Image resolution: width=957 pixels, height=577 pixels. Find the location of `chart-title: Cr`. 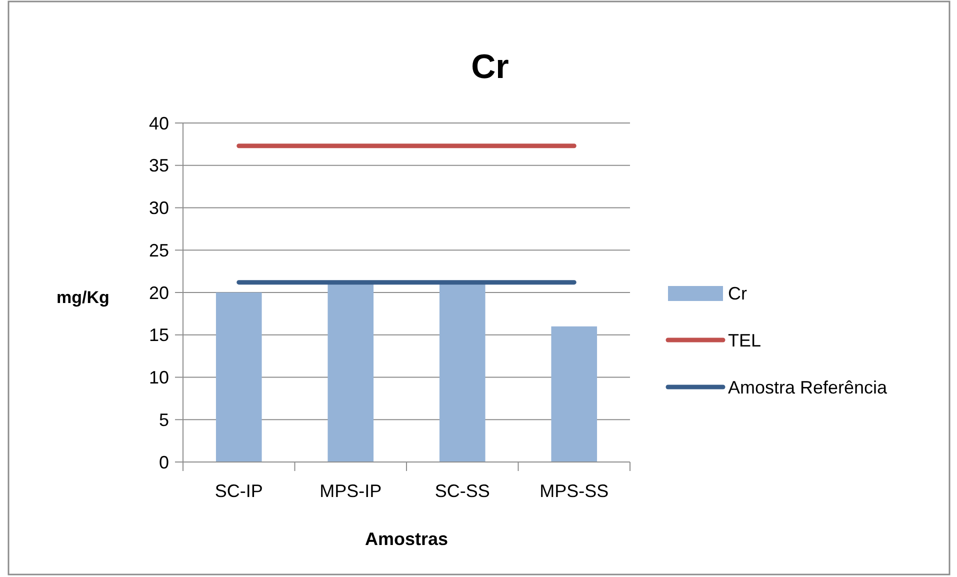

chart-title: Cr is located at coordinates (490, 67).